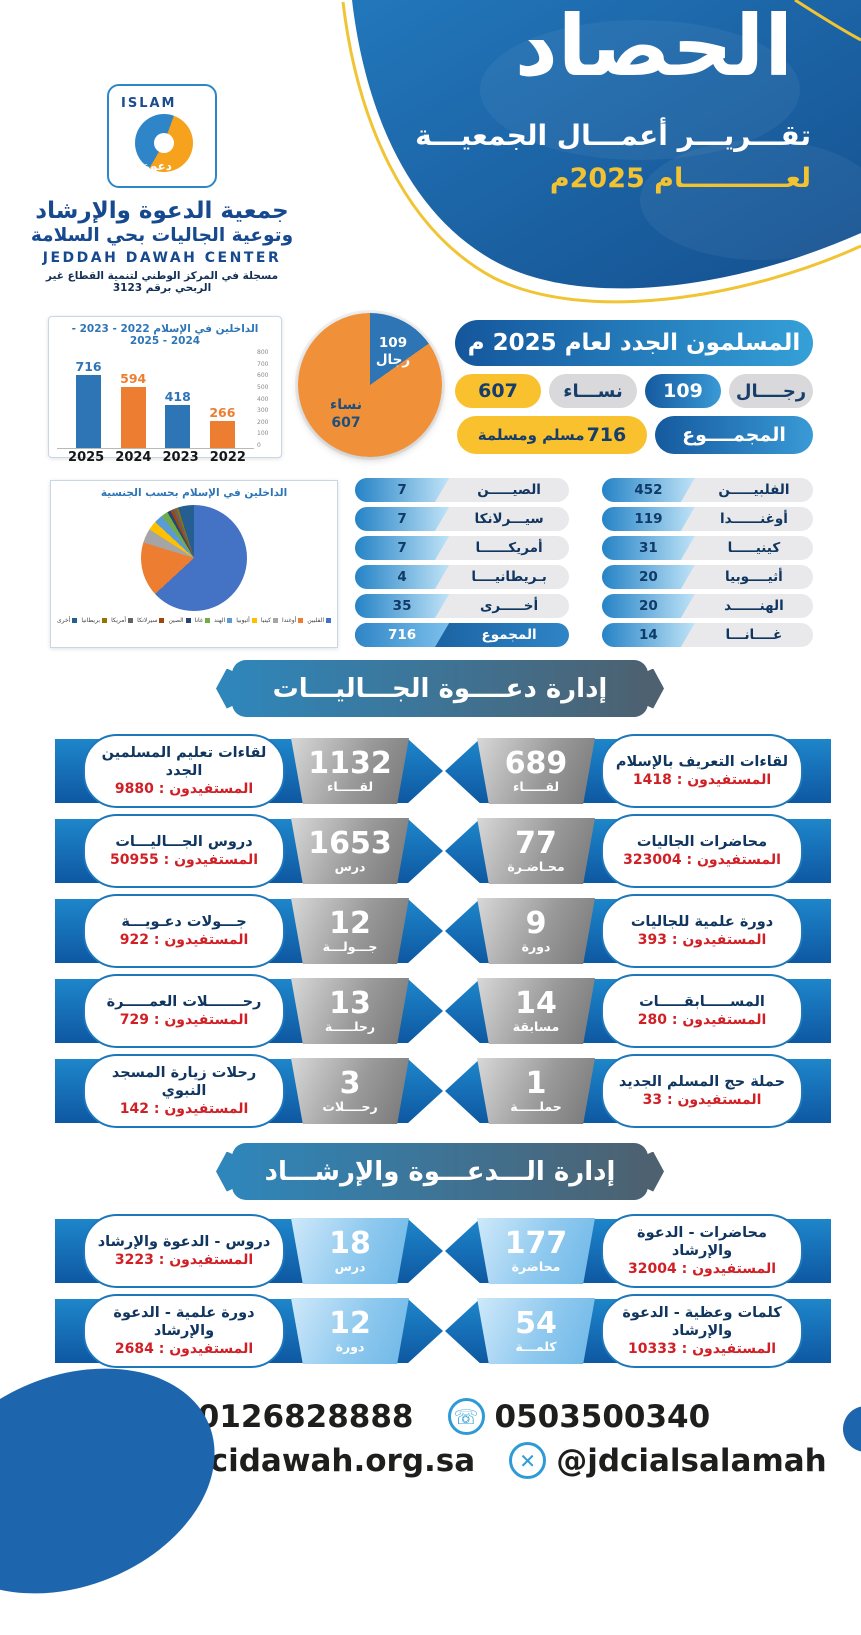 The image size is (861, 1635). Describe the element at coordinates (402, 577) in the screenshot. I see `nationality-count: 4` at that location.